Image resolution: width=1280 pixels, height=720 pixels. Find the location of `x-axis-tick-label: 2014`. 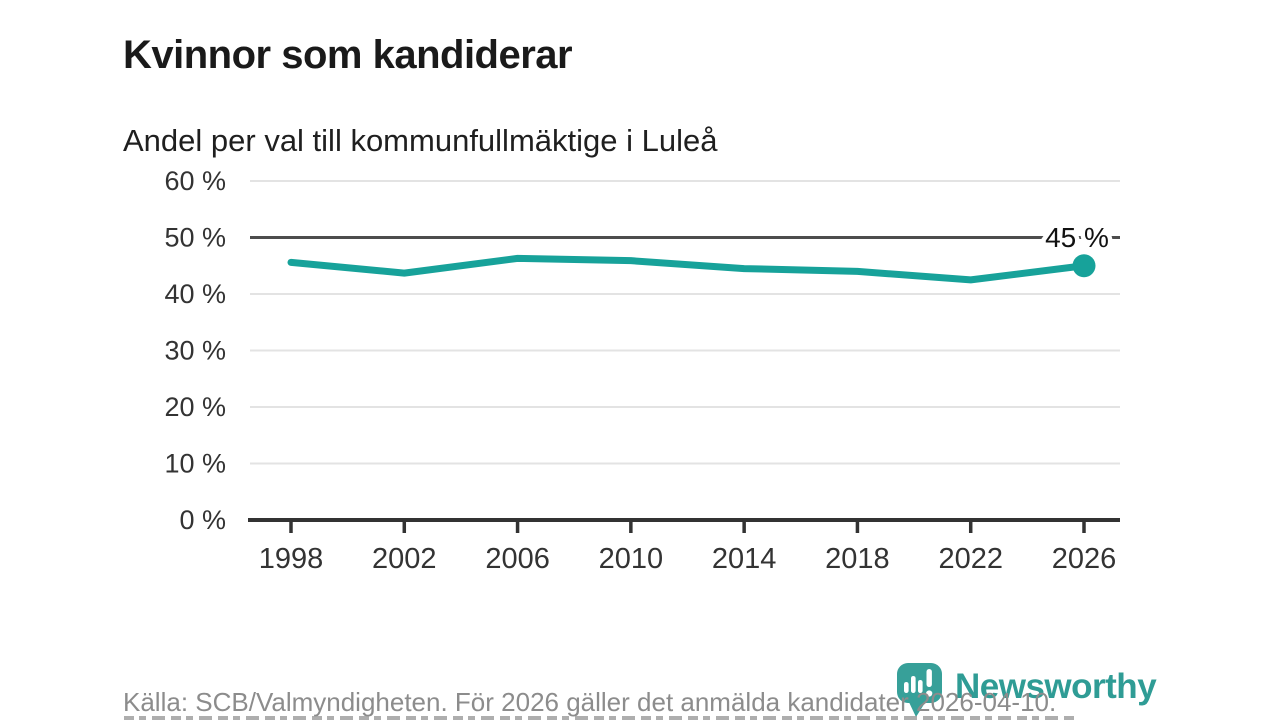

x-axis-tick-label: 2014 is located at coordinates (744, 559).